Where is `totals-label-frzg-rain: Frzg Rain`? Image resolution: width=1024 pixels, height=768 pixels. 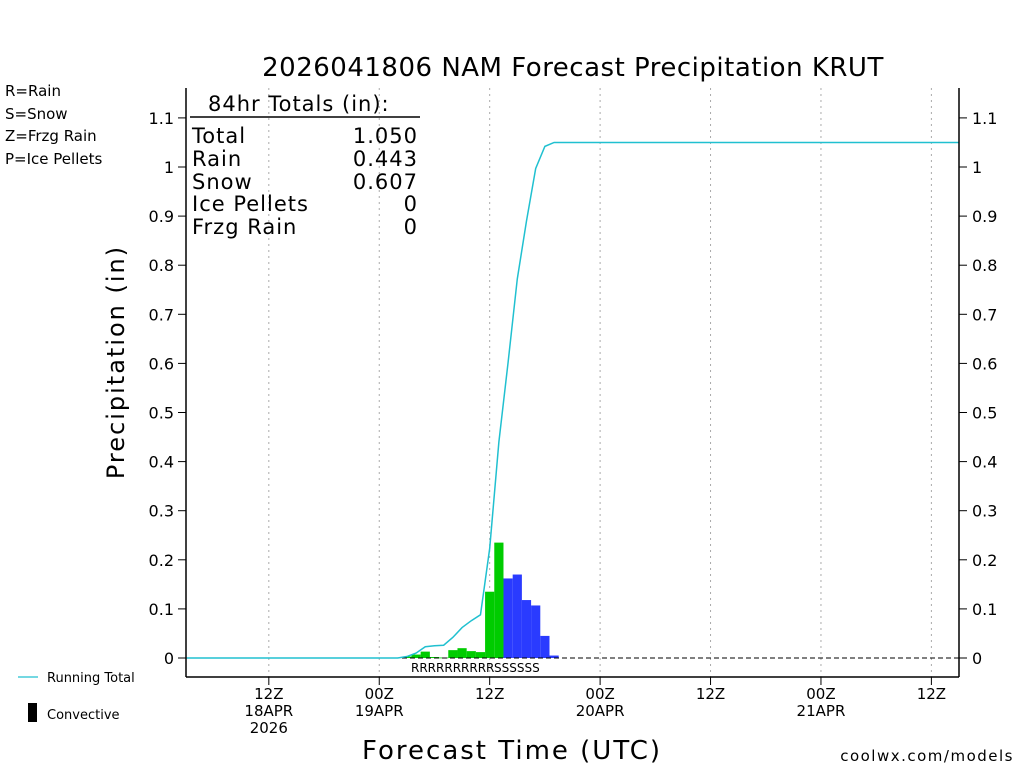
totals-label-frzg-rain: Frzg Rain is located at coordinates (244, 227).